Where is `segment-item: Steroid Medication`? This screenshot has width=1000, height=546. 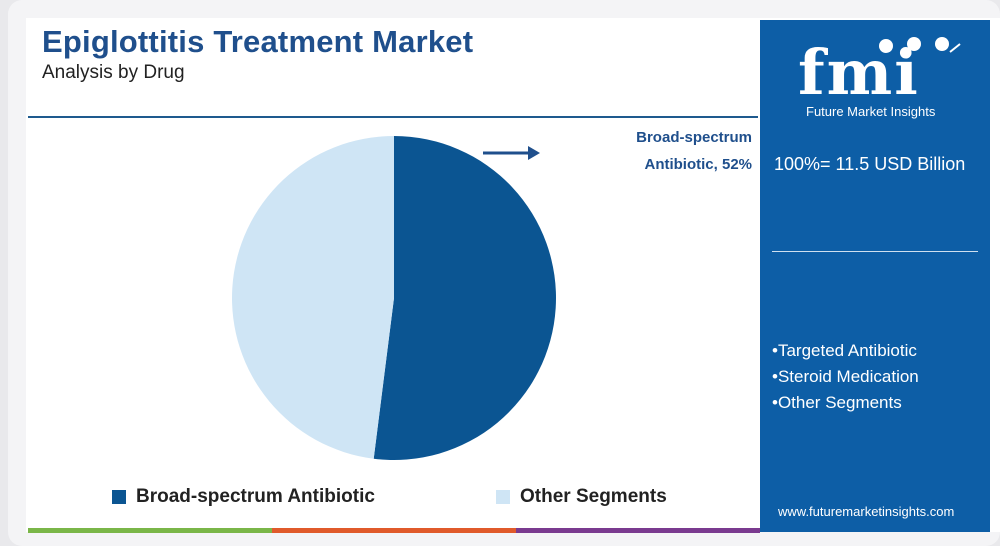 segment-item: Steroid Medication is located at coordinates (845, 377).